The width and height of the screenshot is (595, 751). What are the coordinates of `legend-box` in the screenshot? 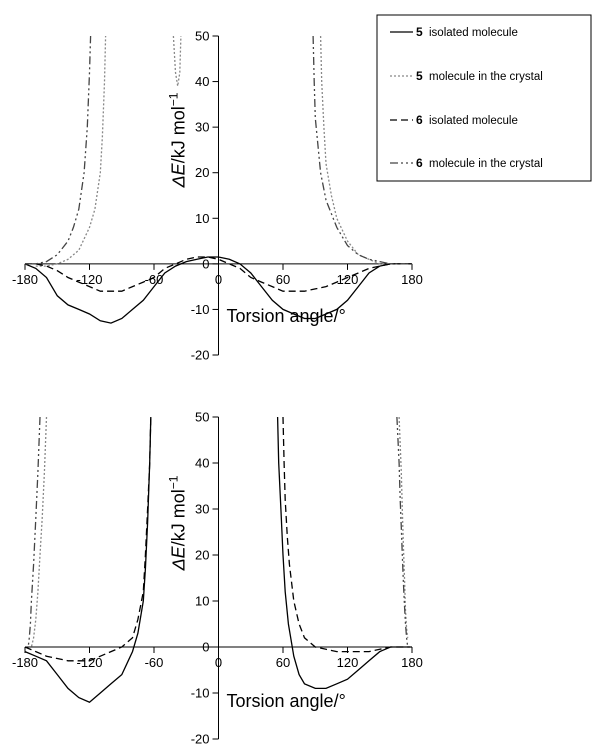 It's located at (484, 98).